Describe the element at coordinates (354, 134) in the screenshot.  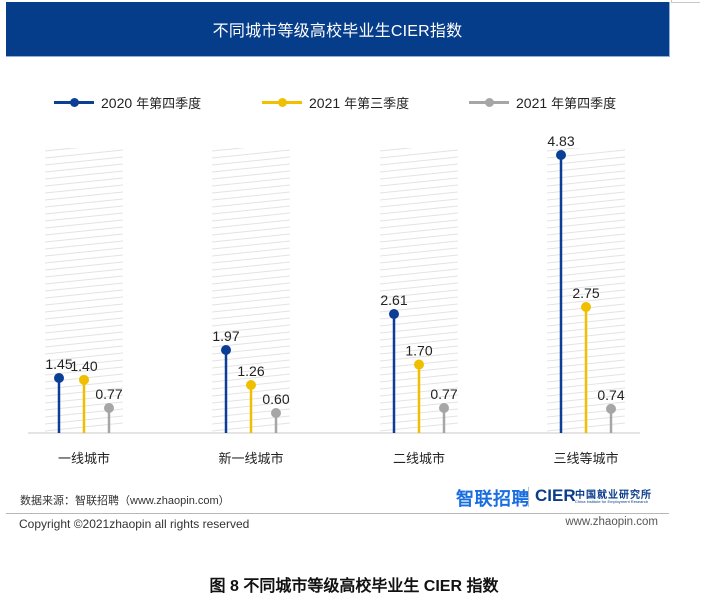
I see `hatch-mask` at that location.